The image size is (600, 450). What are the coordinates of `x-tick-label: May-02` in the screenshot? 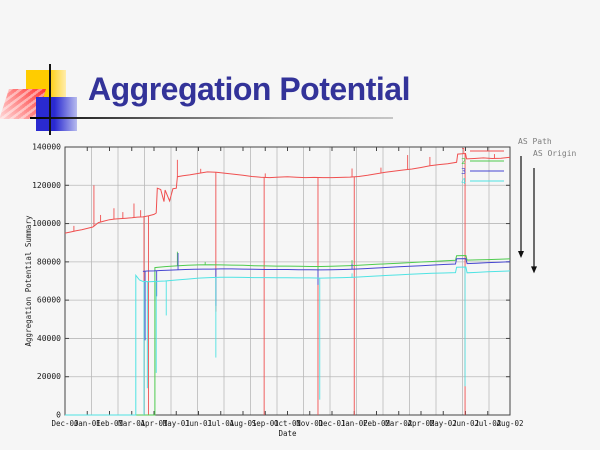 It's located at (443, 423).